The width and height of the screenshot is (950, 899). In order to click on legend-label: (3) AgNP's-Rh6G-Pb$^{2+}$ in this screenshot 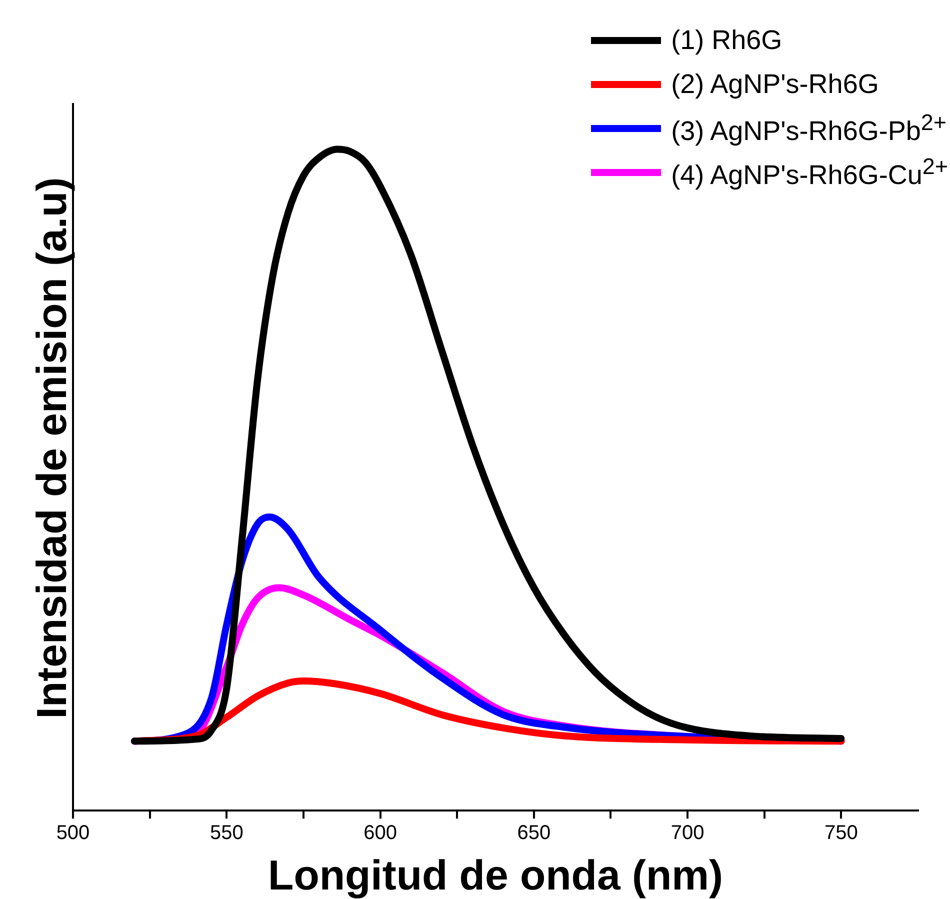, I will do `click(809, 128)`.